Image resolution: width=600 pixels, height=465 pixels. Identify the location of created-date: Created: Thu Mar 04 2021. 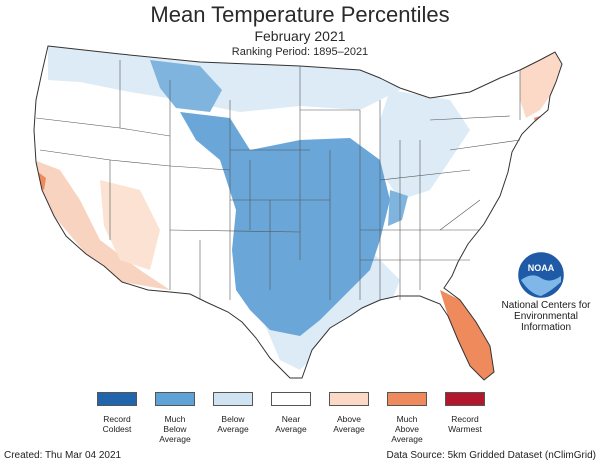
(63, 455).